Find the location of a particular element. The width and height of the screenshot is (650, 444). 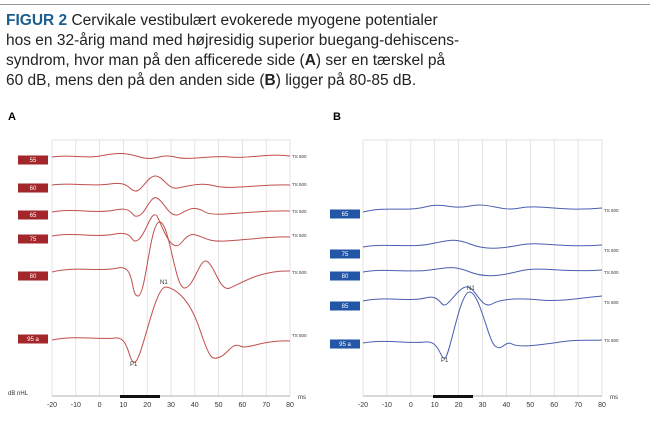

panel-label: A is located at coordinates (12, 117).